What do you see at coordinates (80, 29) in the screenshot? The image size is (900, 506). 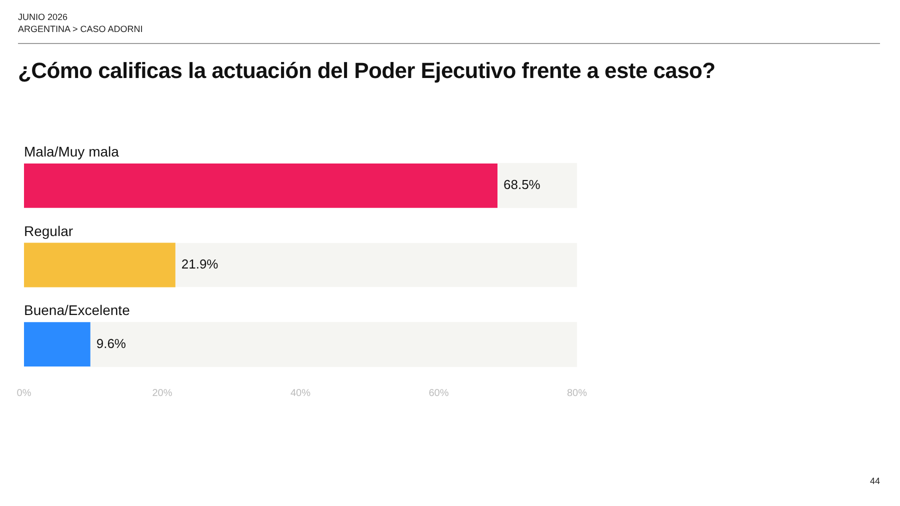 I see `text: ARGENTINA > CASO ADORNI` at bounding box center [80, 29].